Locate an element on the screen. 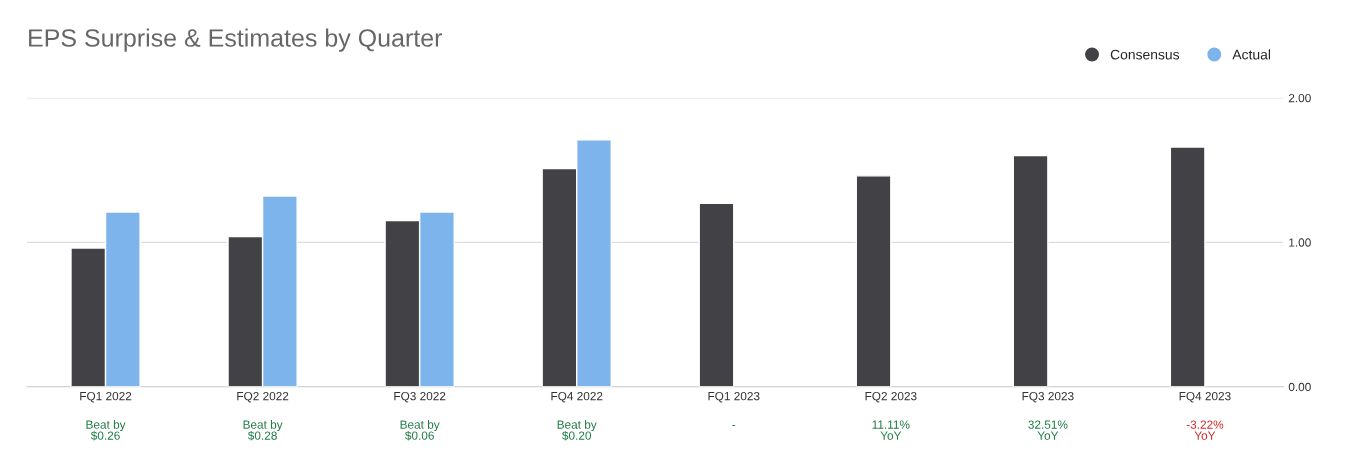  y-tick-label: 1.00 is located at coordinates (1300, 242).